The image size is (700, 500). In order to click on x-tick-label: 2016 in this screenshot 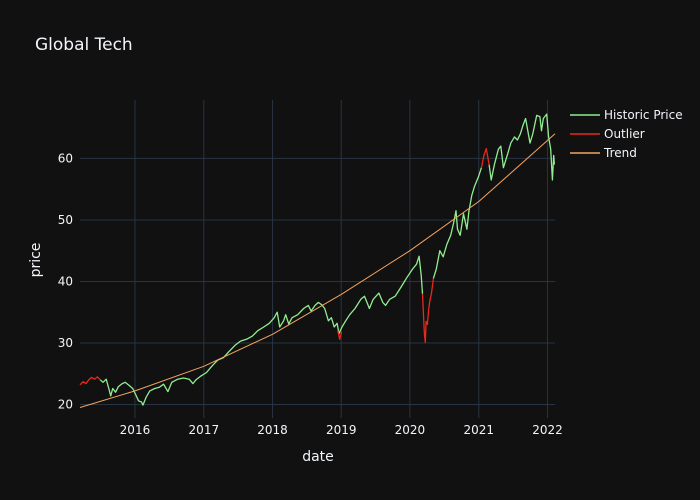, I will do `click(135, 430)`.